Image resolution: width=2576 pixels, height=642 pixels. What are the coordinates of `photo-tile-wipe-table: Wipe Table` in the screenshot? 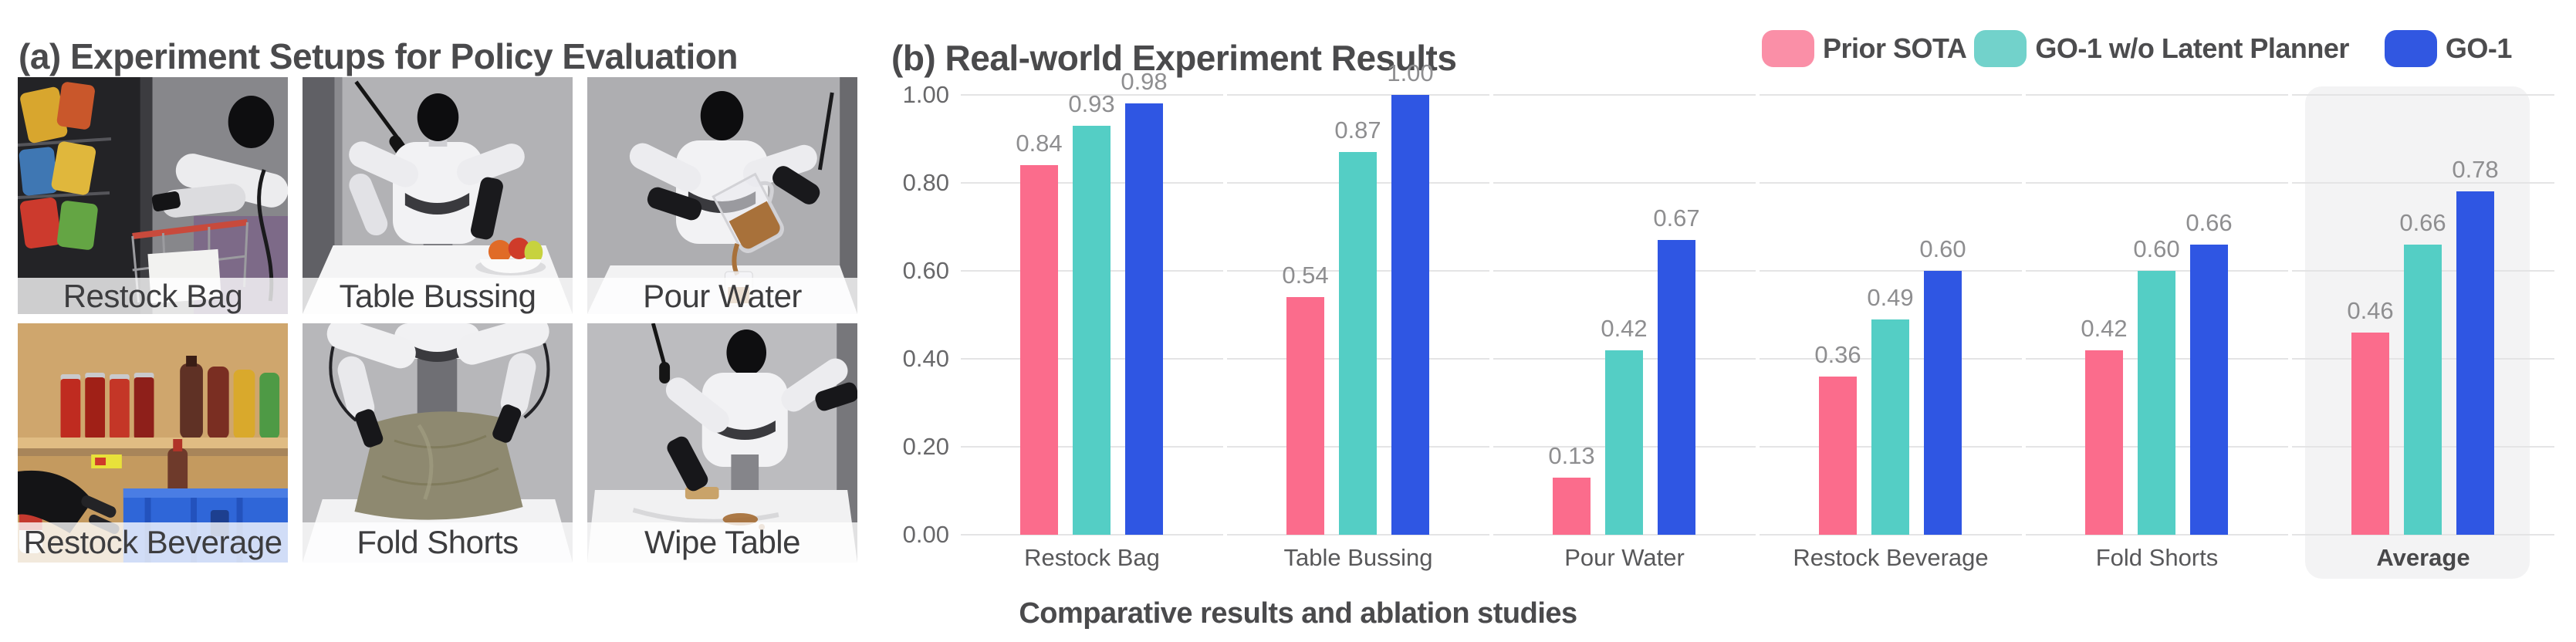 It's located at (722, 443).